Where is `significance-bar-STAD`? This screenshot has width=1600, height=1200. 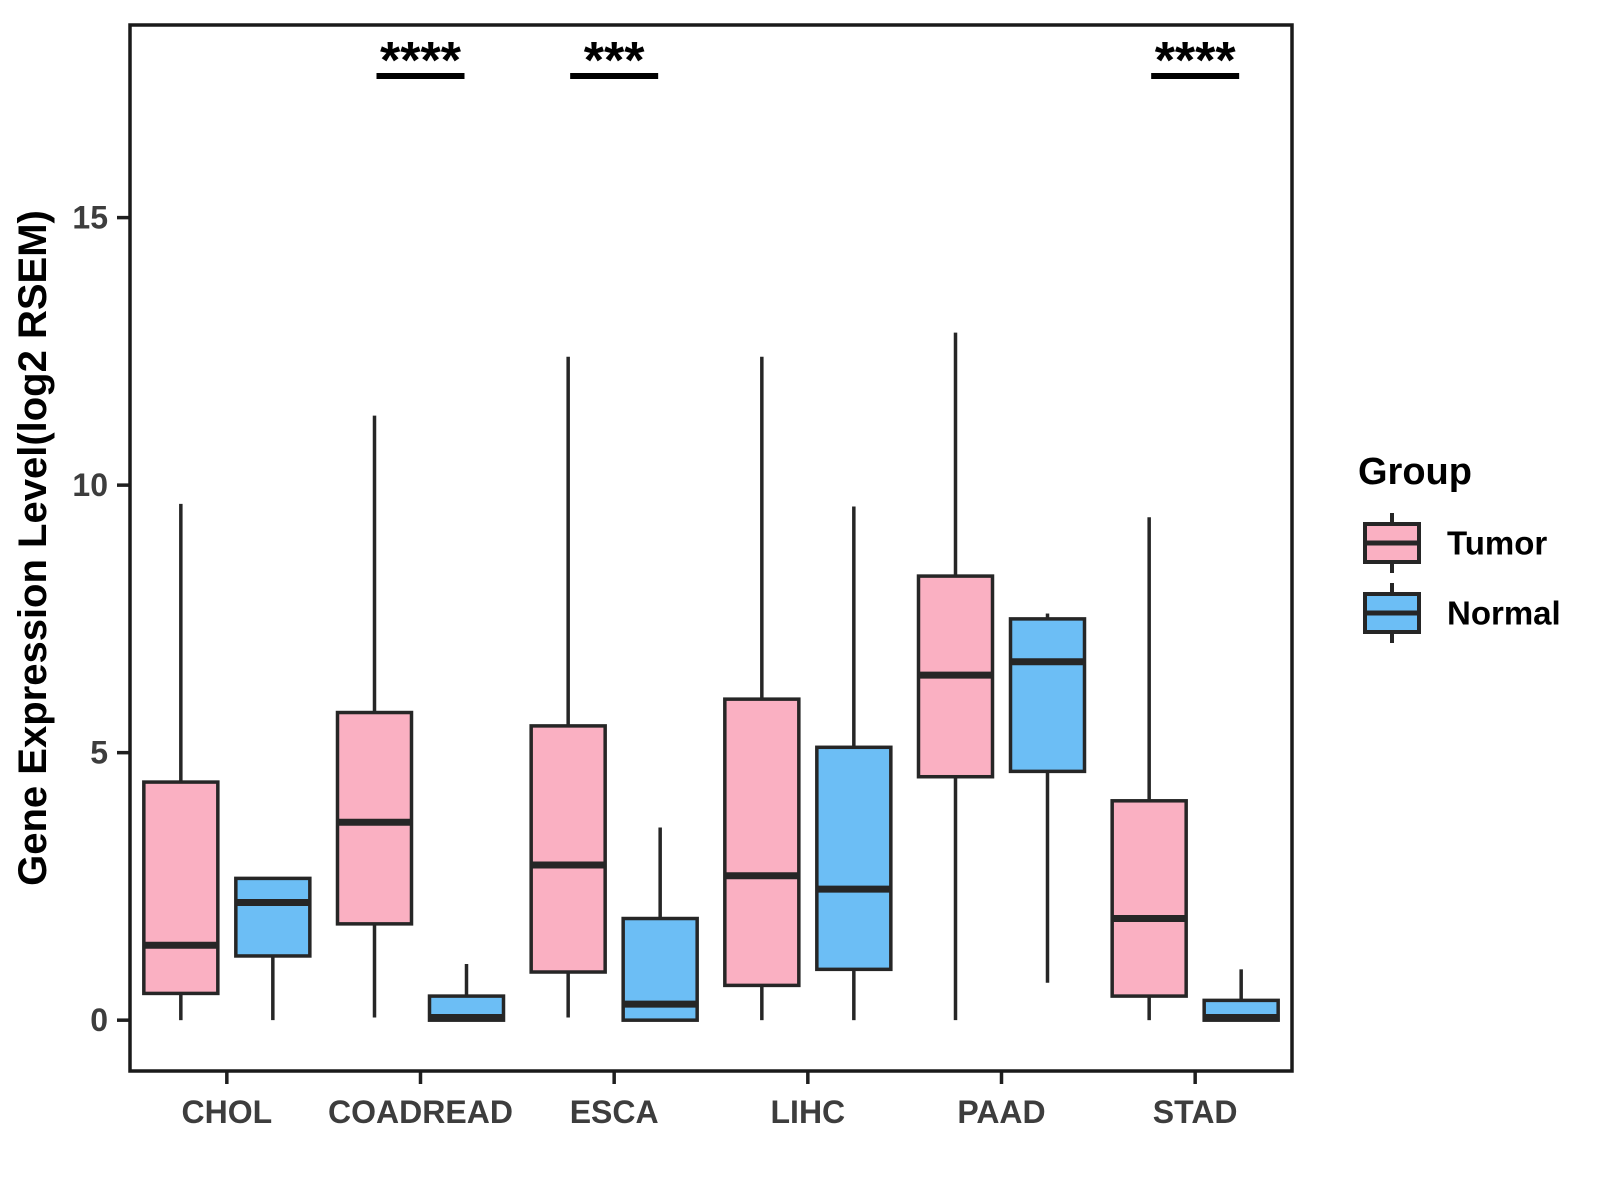
significance-bar-STAD is located at coordinates (1195, 76).